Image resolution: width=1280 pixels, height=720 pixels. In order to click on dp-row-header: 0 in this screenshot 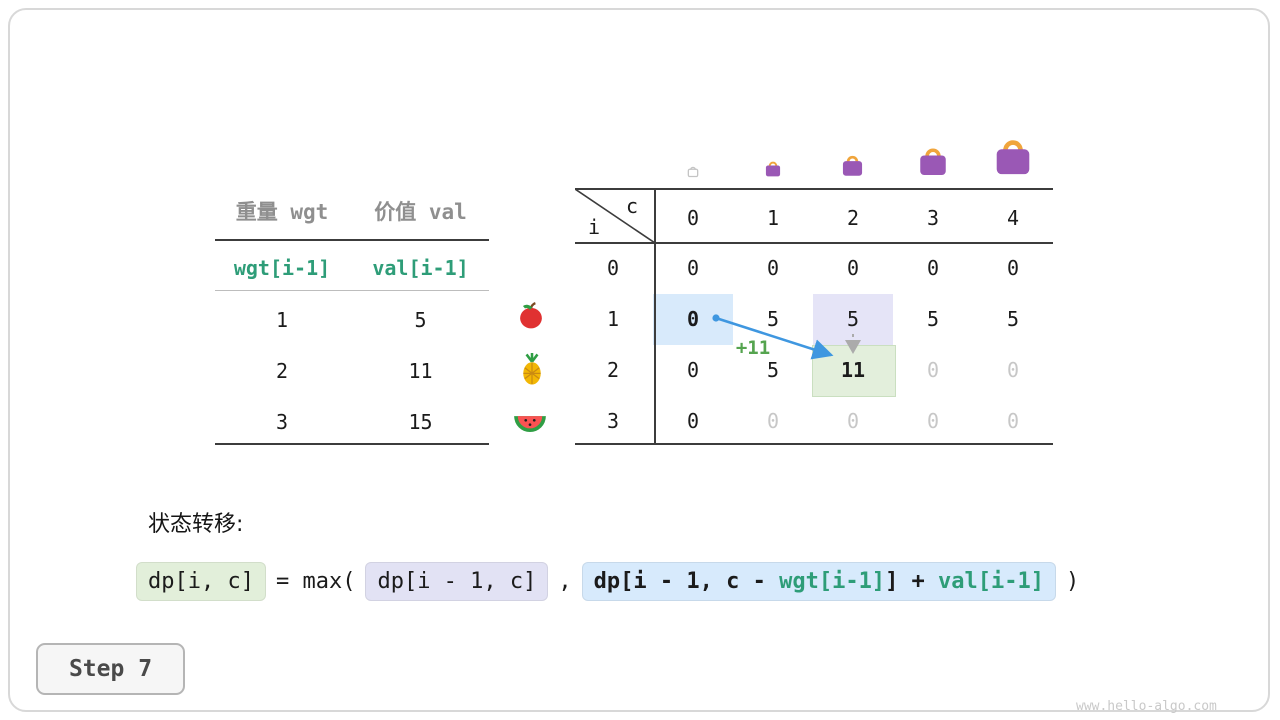, I will do `click(613, 268)`.